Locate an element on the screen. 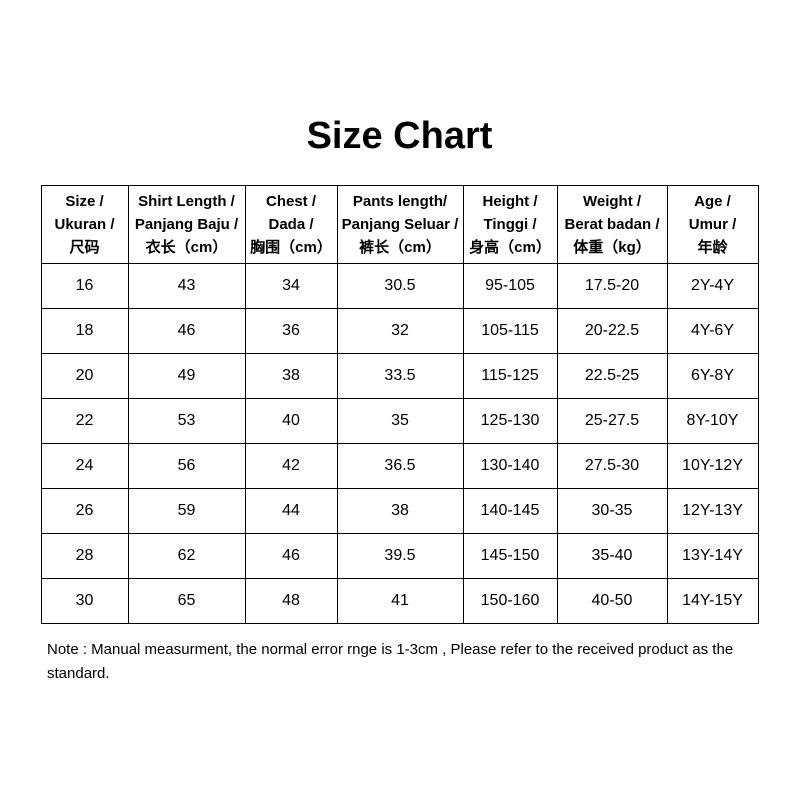  cell-height: 125-130 is located at coordinates (510, 421).